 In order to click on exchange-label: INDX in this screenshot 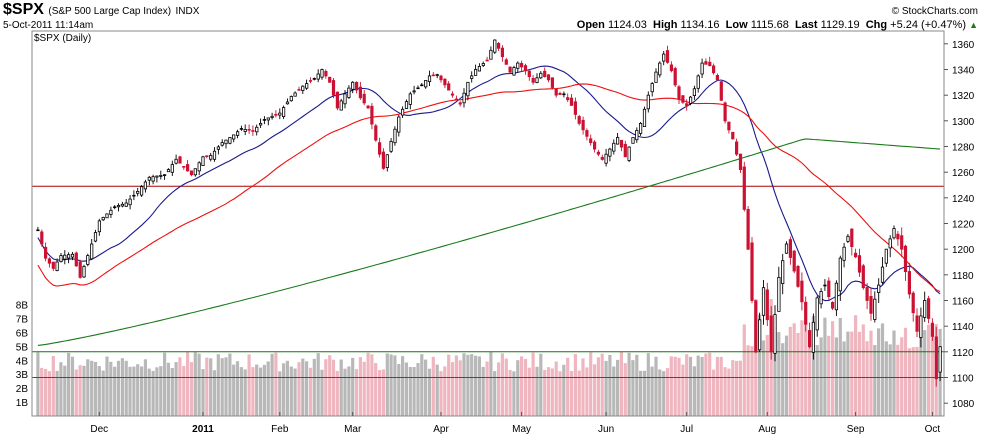, I will do `click(187, 11)`.